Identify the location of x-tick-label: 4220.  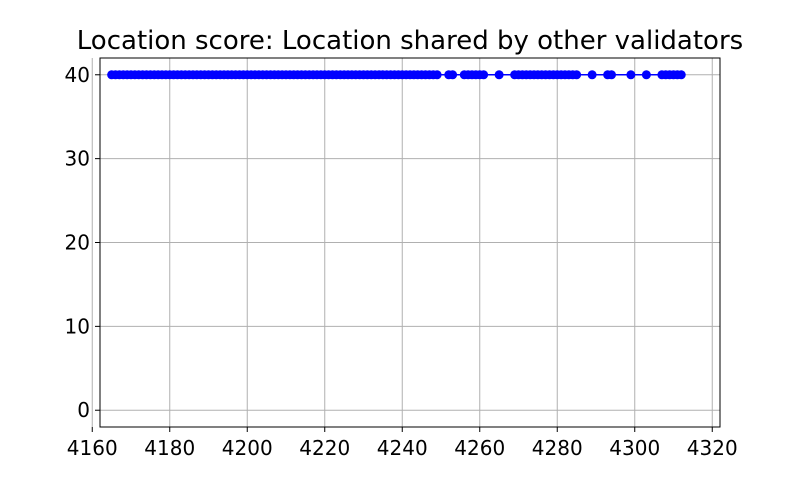
(324, 448).